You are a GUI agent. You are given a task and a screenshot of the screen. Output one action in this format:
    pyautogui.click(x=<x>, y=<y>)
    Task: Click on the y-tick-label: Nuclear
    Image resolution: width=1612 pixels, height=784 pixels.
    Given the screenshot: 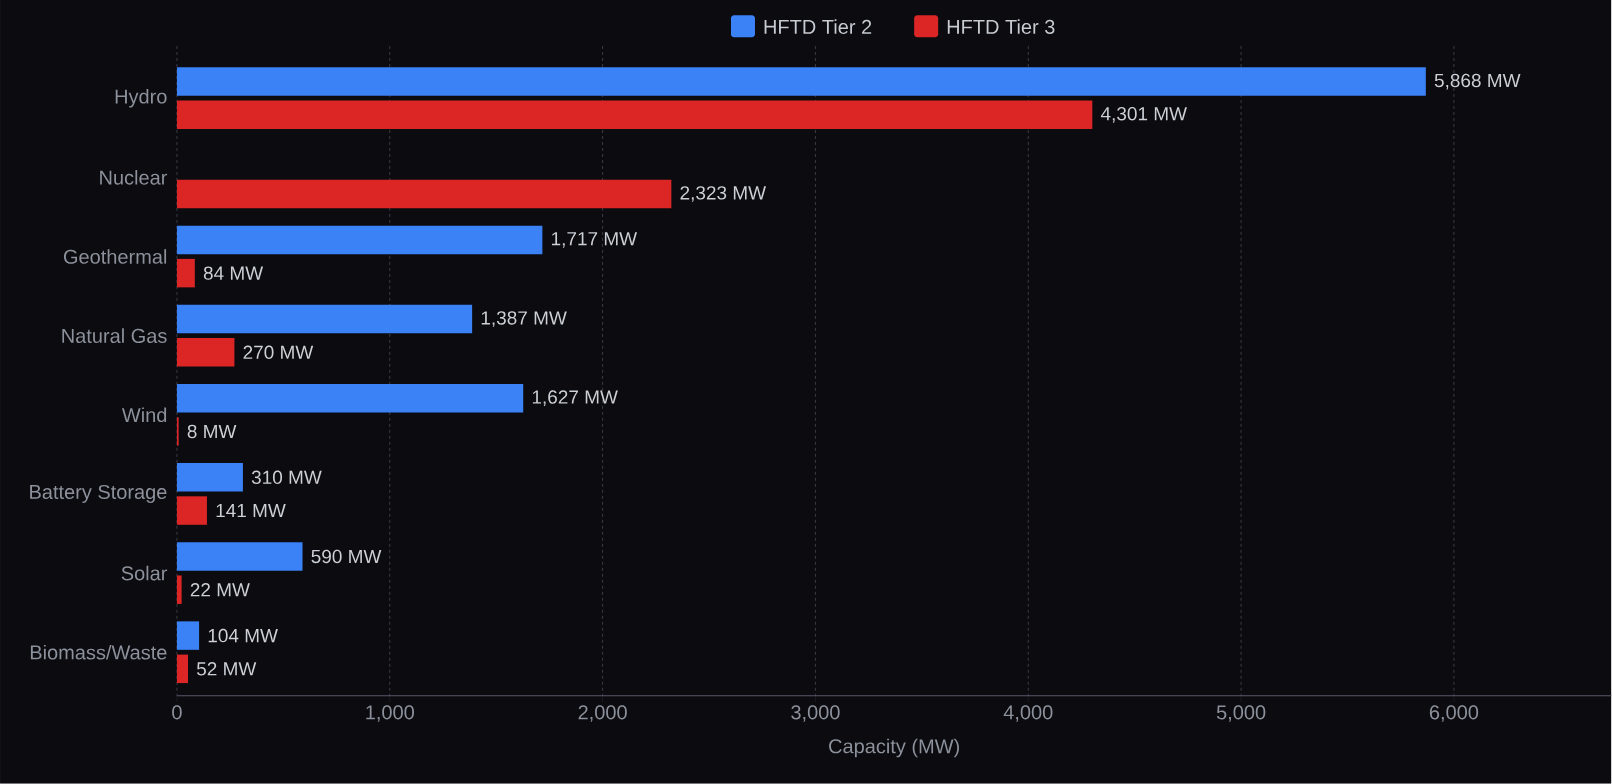 What is the action you would take?
    pyautogui.click(x=134, y=177)
    